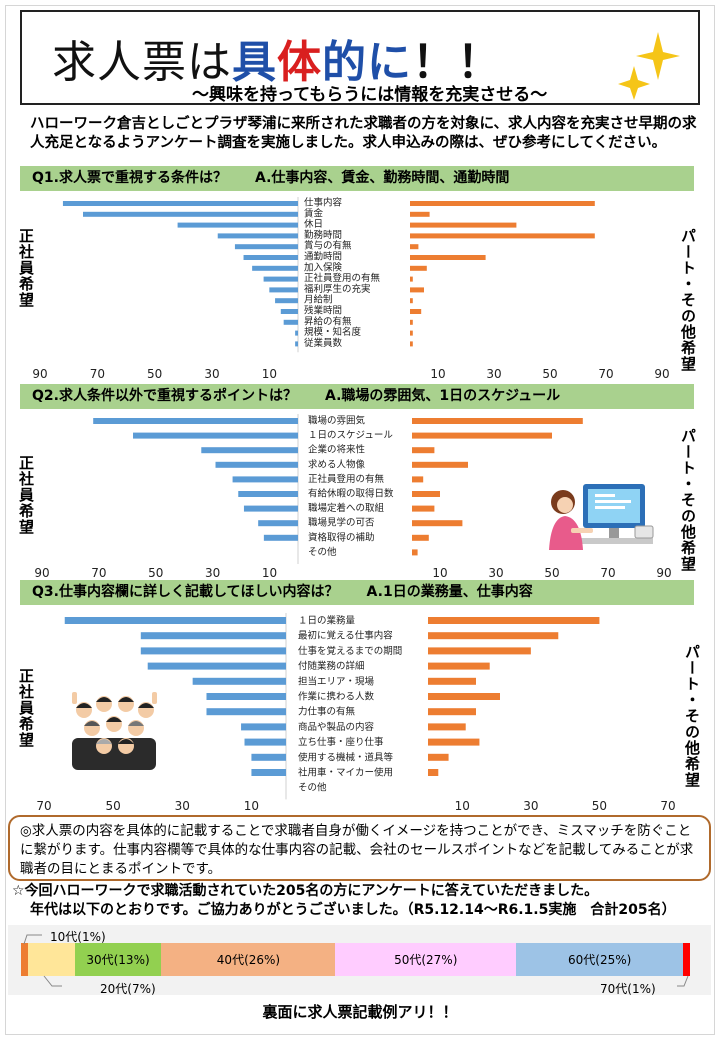  What do you see at coordinates (129, 178) in the screenshot?
I see `q1-question: Q1.求人票で重視する条件は？` at bounding box center [129, 178].